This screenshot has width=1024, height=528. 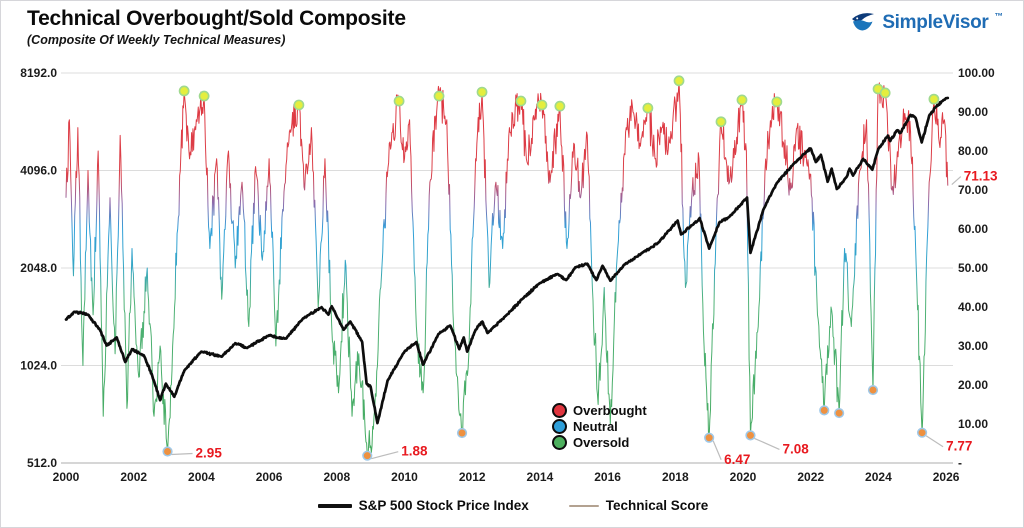 I want to click on legend-item-technical-score: Technical Score, so click(x=638, y=505).